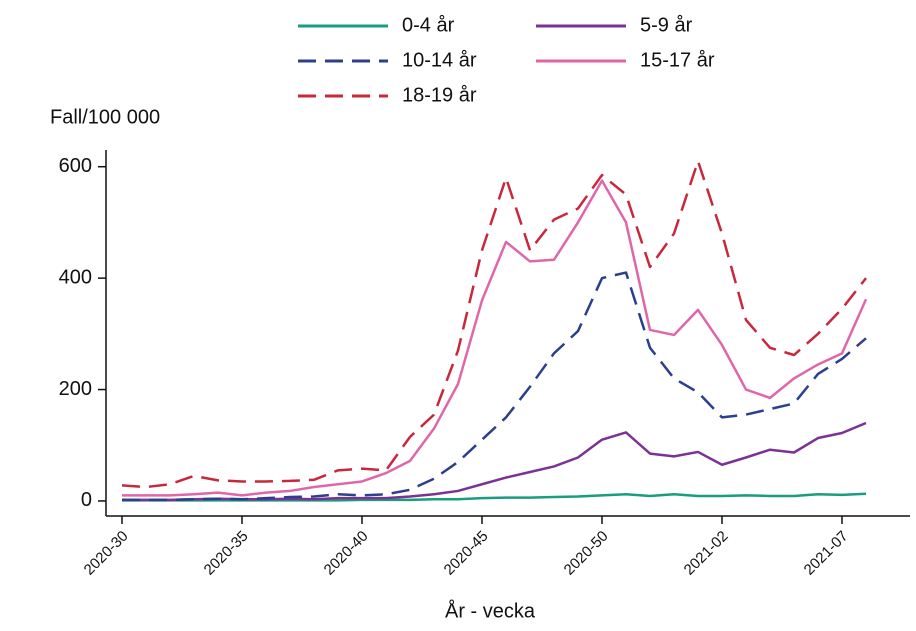 The image size is (916, 631). I want to click on x-tick-label: 2020-50, so click(586, 553).